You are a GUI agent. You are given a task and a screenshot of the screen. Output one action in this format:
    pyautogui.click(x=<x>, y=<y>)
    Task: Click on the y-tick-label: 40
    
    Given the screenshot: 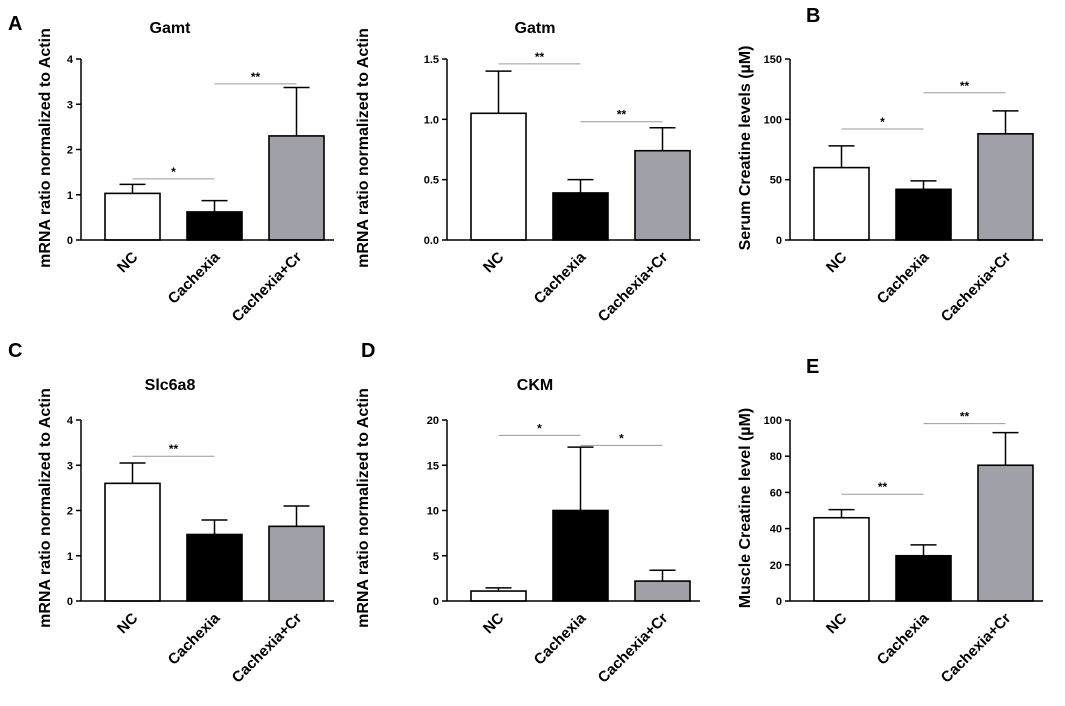 What is the action you would take?
    pyautogui.click(x=776, y=530)
    